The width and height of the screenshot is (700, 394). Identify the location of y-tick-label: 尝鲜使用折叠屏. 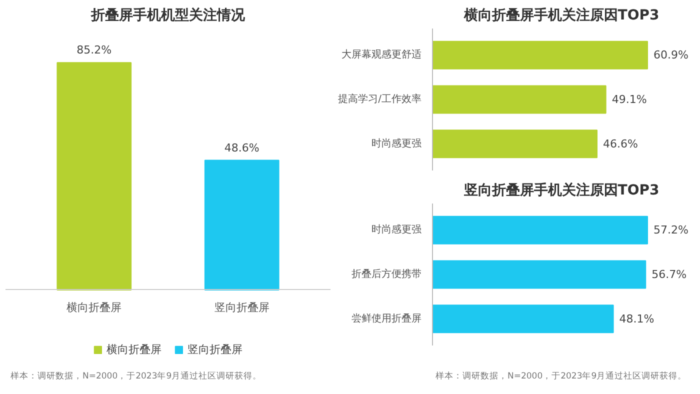
(387, 318).